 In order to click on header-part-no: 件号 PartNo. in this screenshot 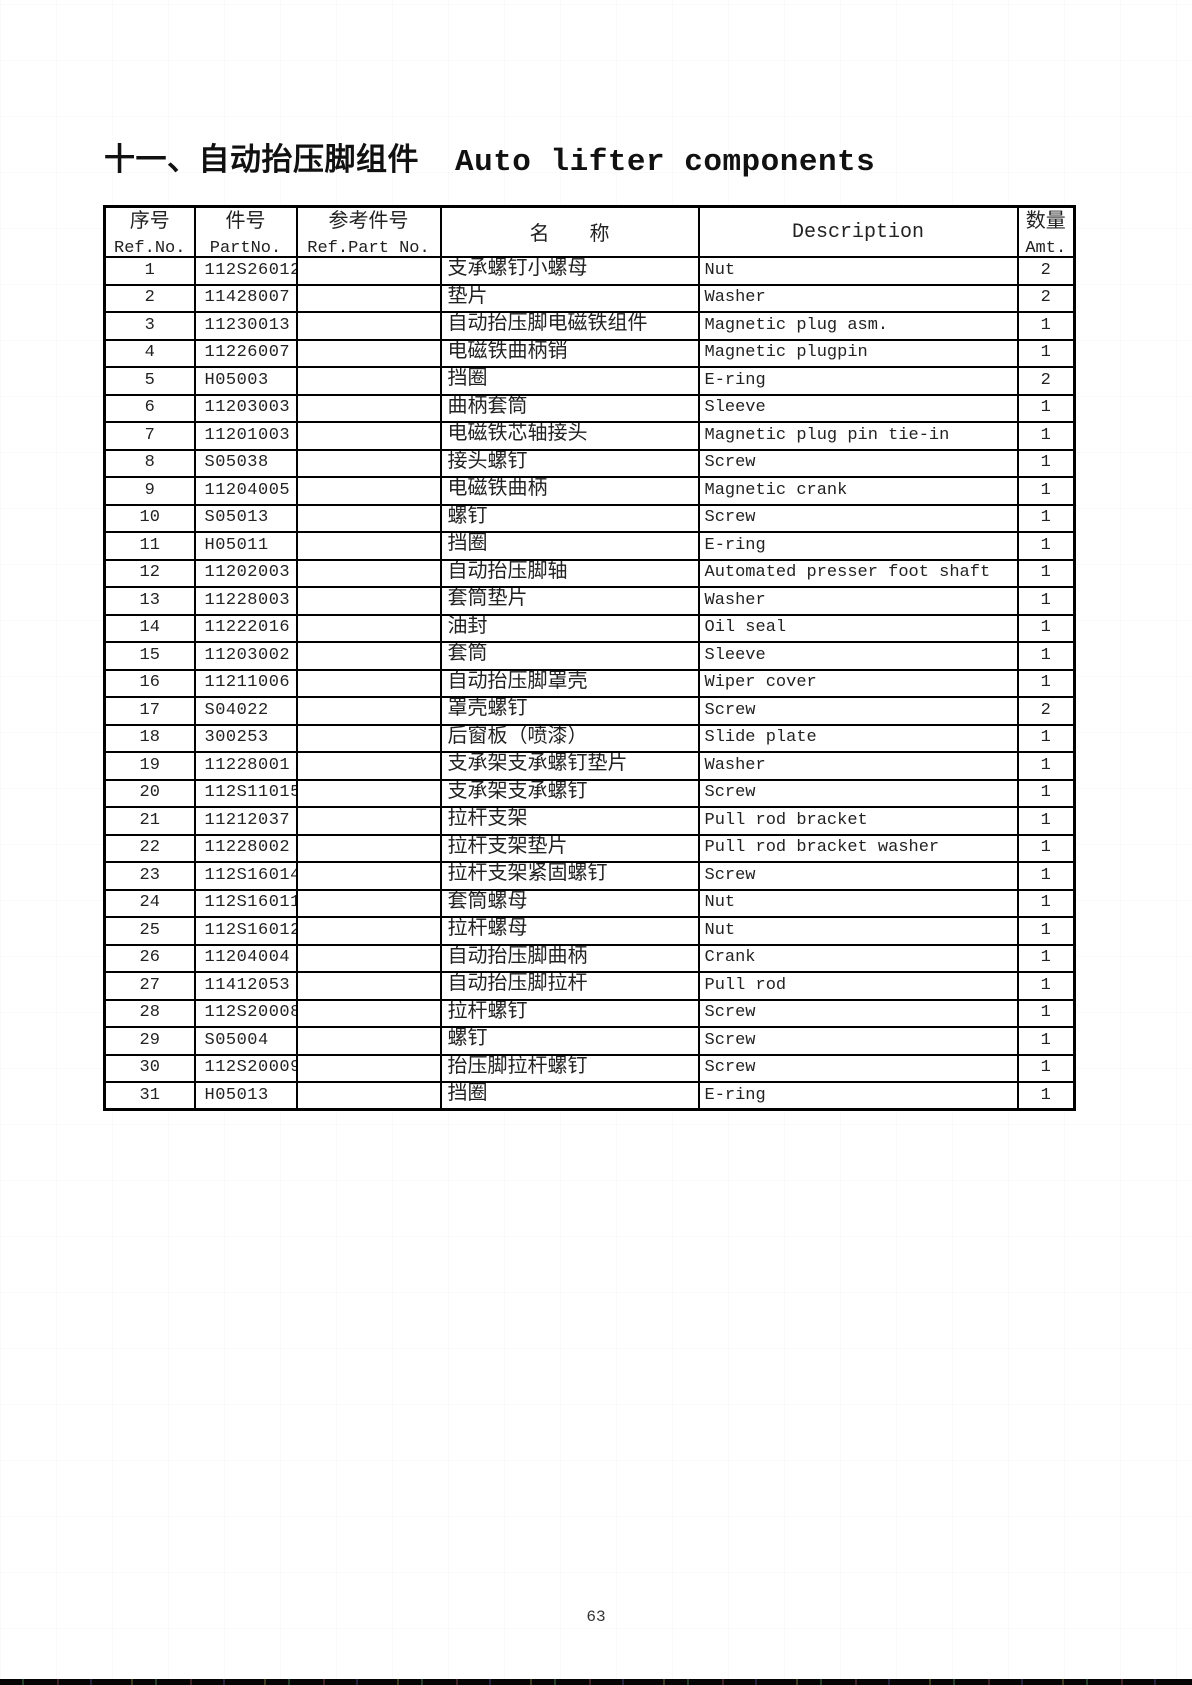, I will do `click(245, 231)`.